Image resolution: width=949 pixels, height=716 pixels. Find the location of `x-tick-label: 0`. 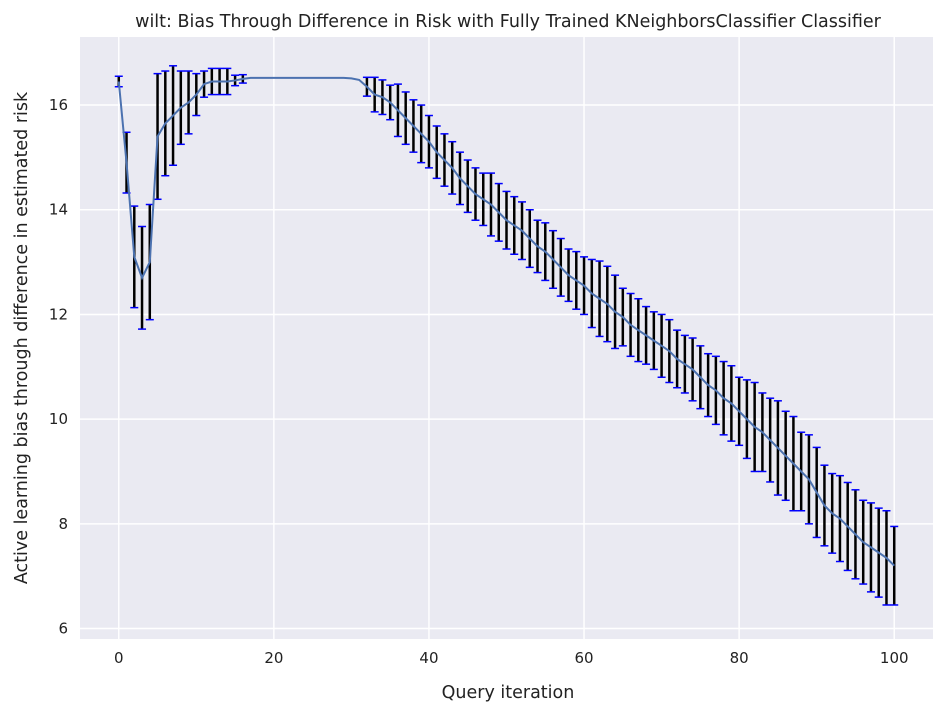

x-tick-label: 0 is located at coordinates (119, 658).